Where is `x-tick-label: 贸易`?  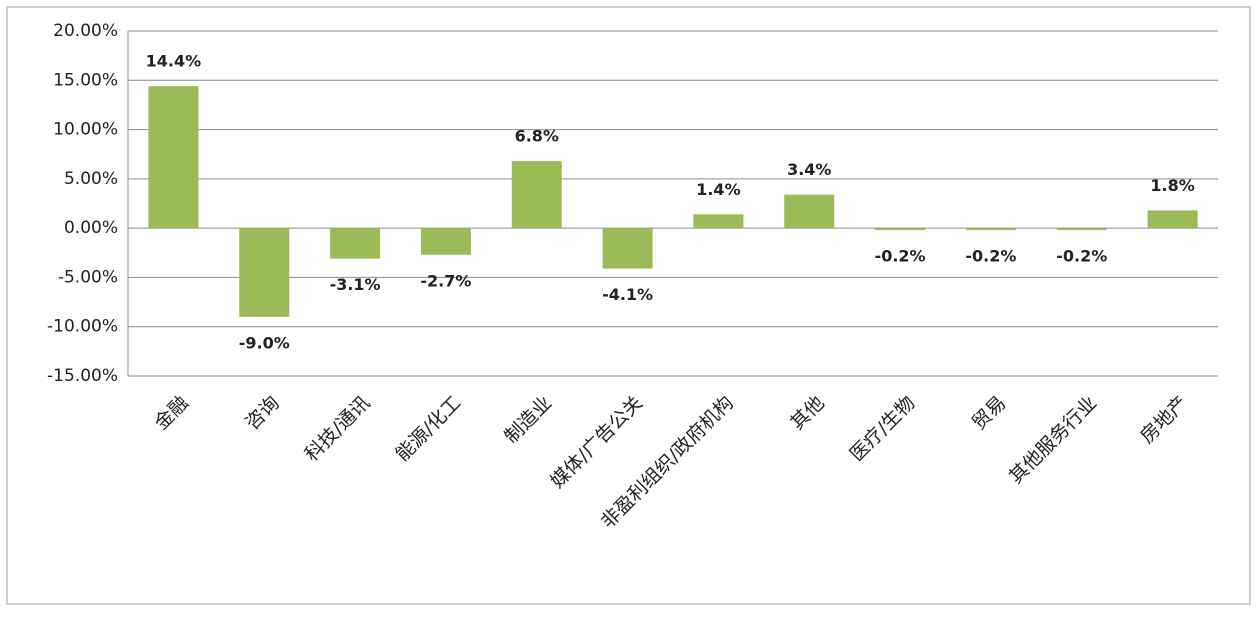 x-tick-label: 贸易 is located at coordinates (989, 413).